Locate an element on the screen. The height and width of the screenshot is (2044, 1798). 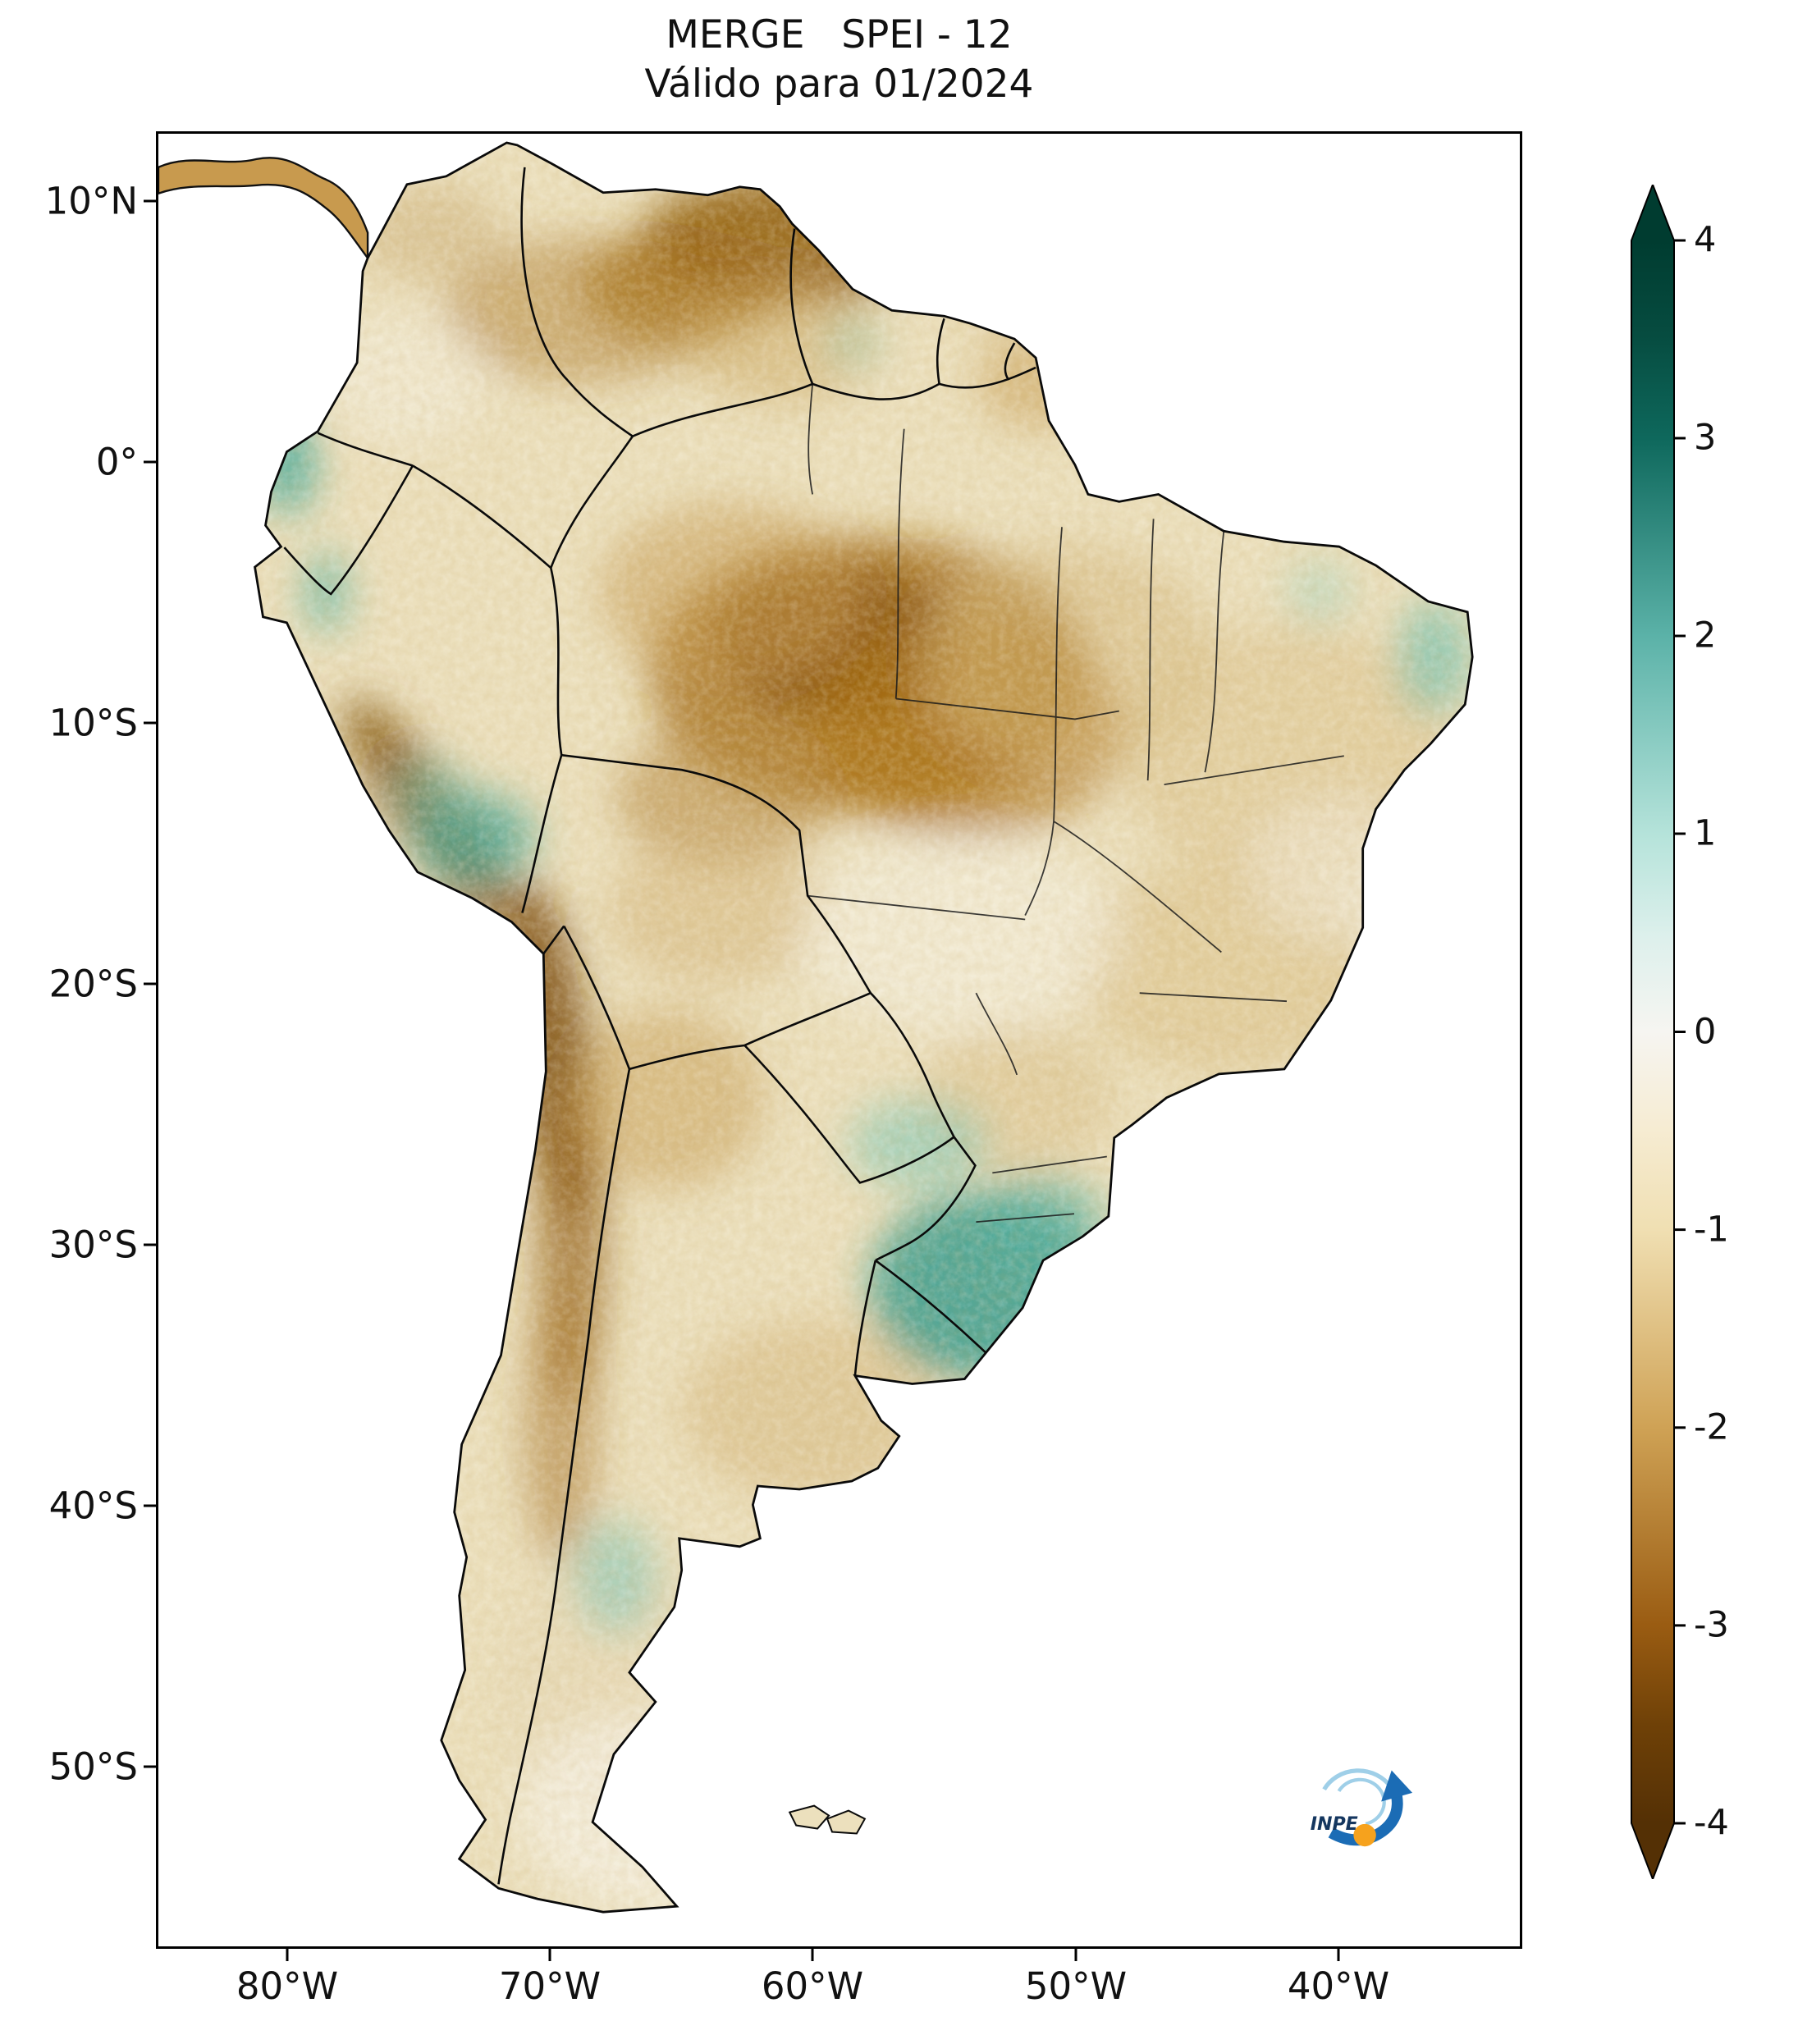
y-tick-label: 10°S is located at coordinates (93, 723).